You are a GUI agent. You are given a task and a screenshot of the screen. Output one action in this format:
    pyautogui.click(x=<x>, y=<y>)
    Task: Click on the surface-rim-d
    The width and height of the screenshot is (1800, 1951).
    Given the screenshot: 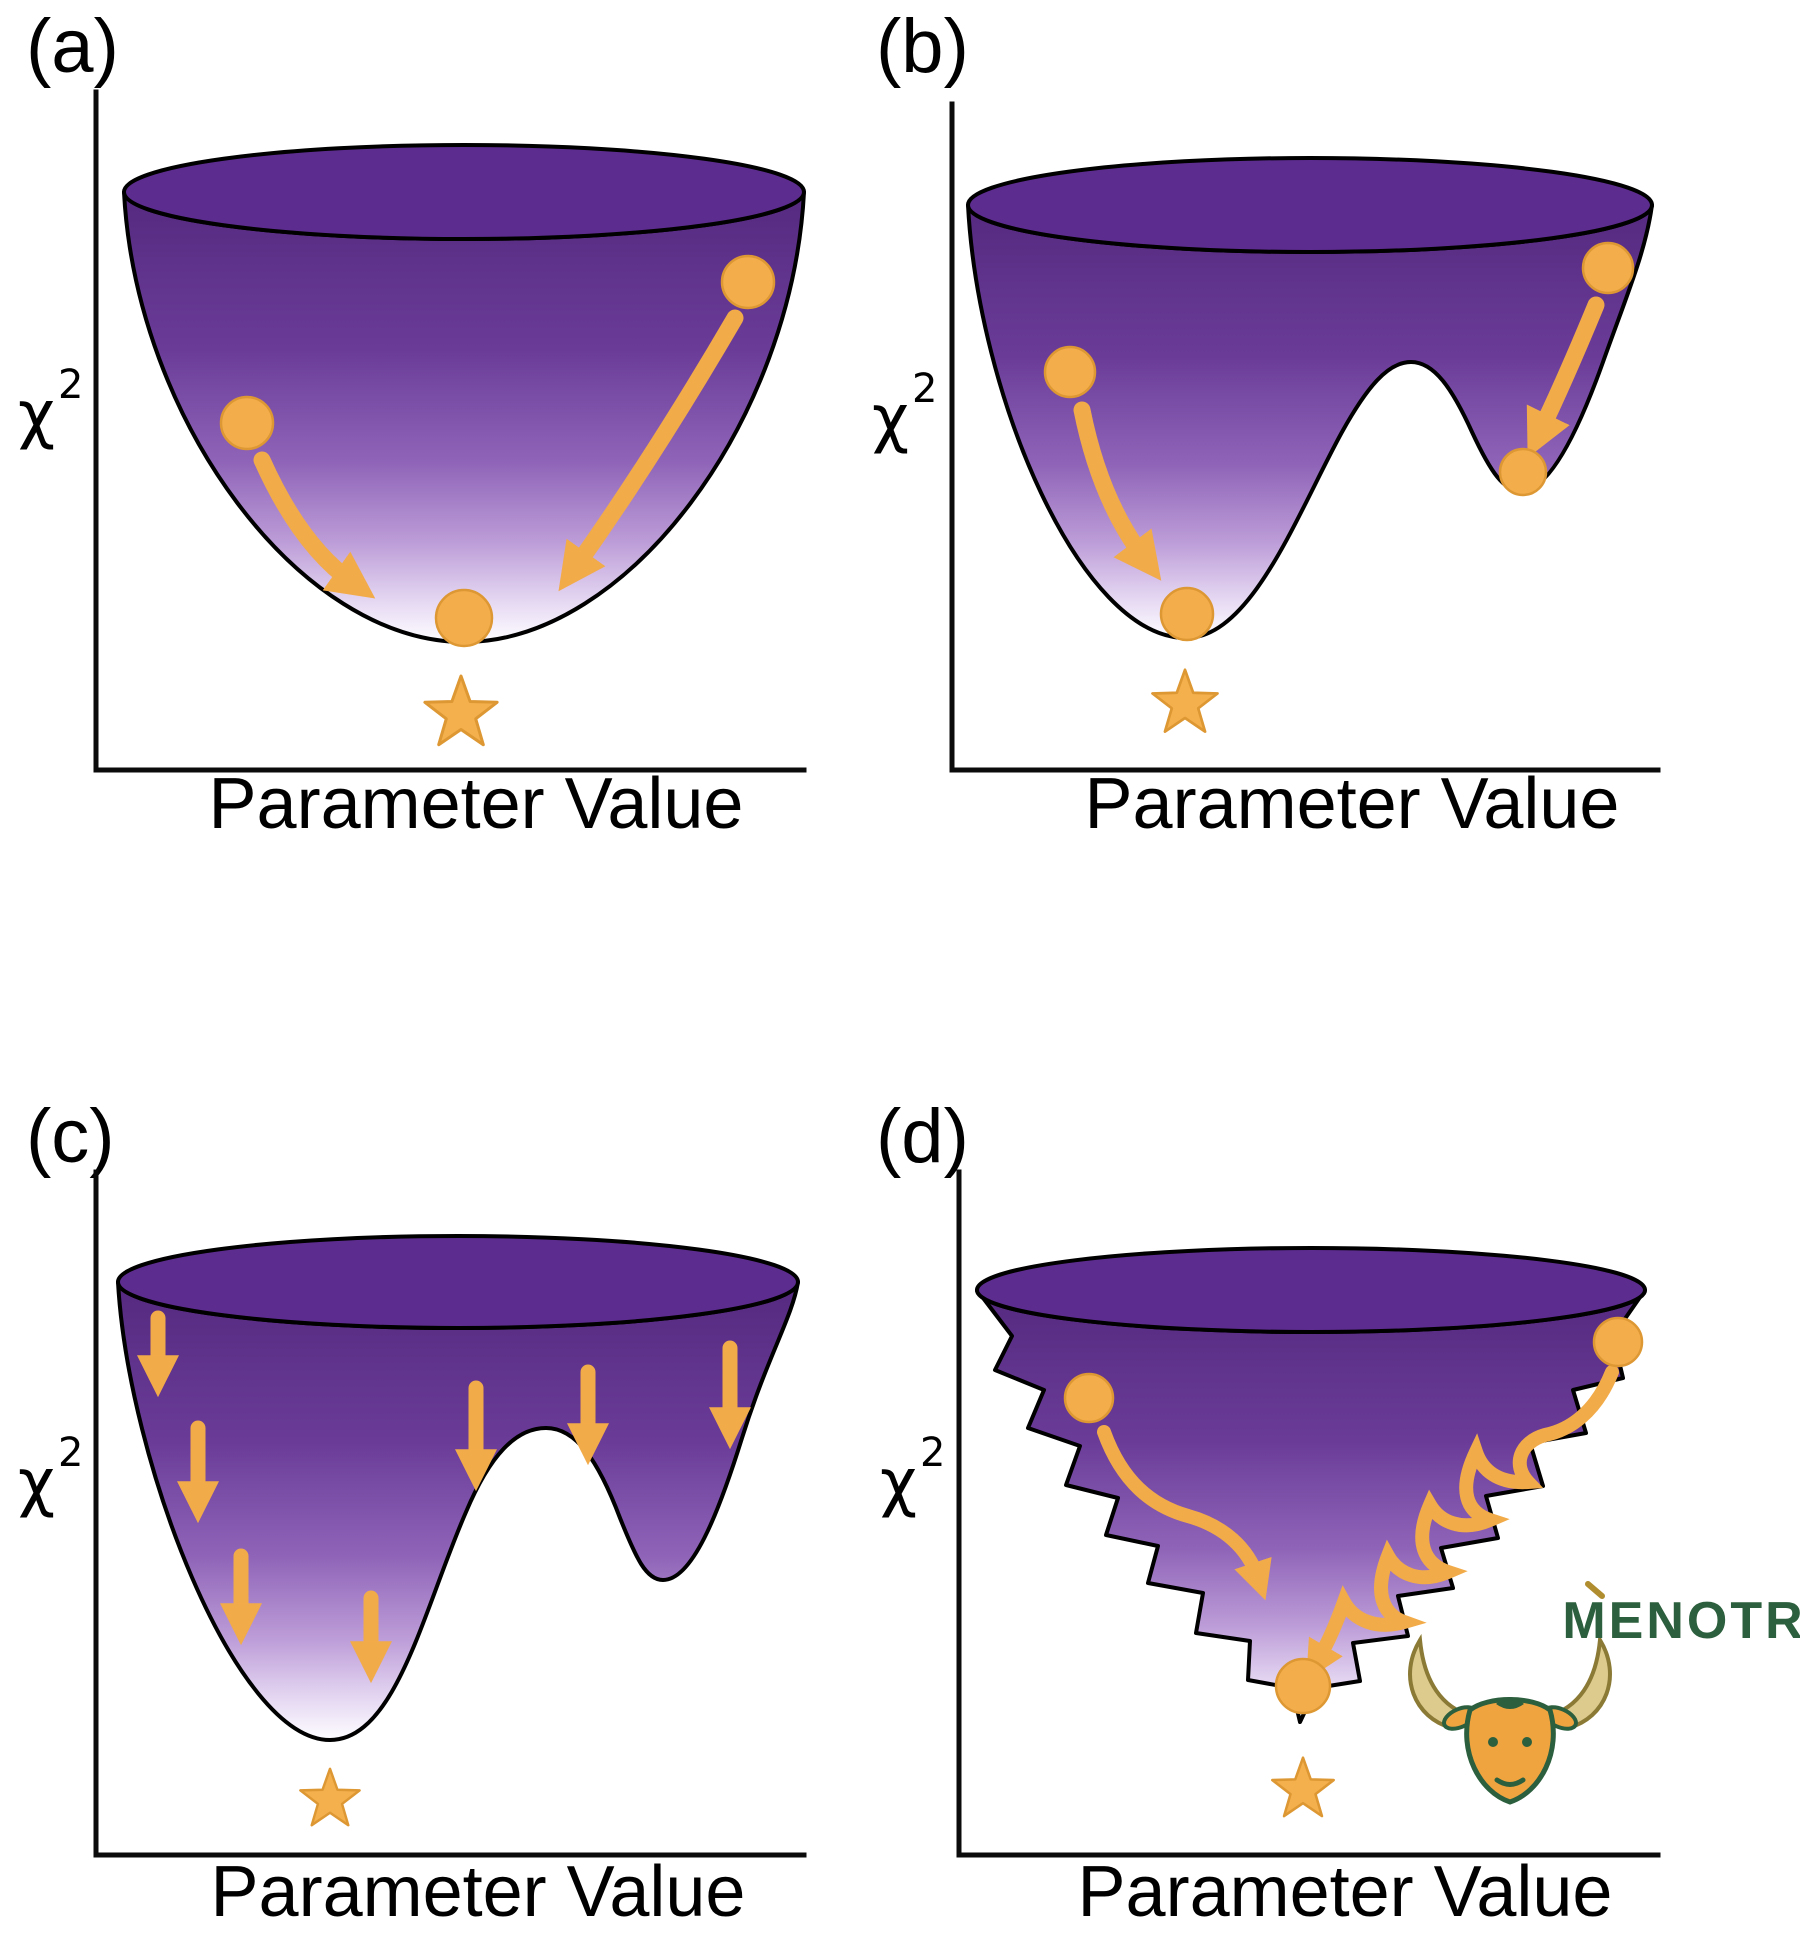 What is the action you would take?
    pyautogui.click(x=1311, y=1290)
    